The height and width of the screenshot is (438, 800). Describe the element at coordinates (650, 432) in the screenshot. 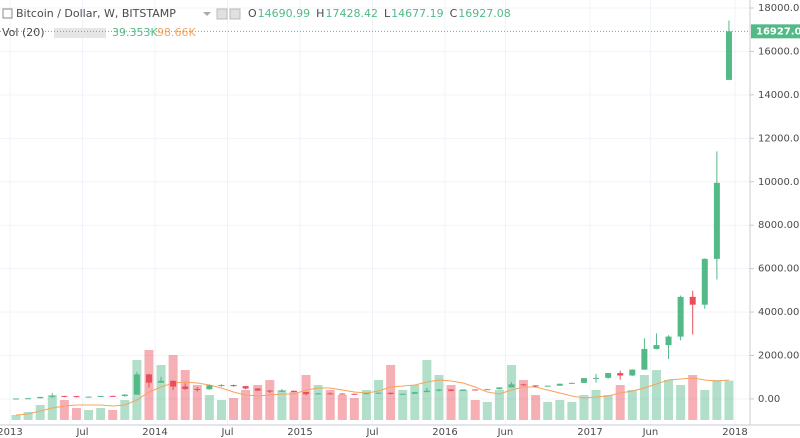

I see `x-tick-label: Jun` at that location.